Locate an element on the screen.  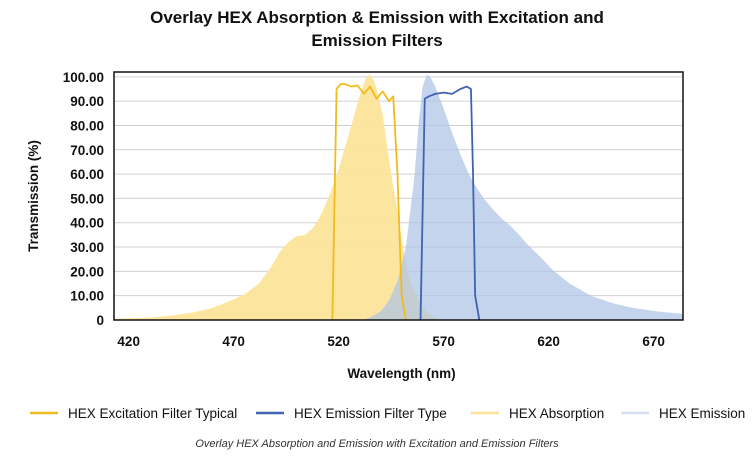
legend-label: HEX Excitation Filter Typical is located at coordinates (152, 413).